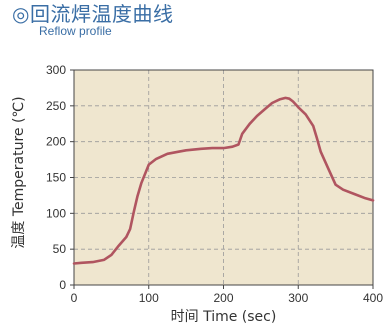 Image resolution: width=385 pixels, height=327 pixels. I want to click on x-tick-label: 0, so click(74, 298).